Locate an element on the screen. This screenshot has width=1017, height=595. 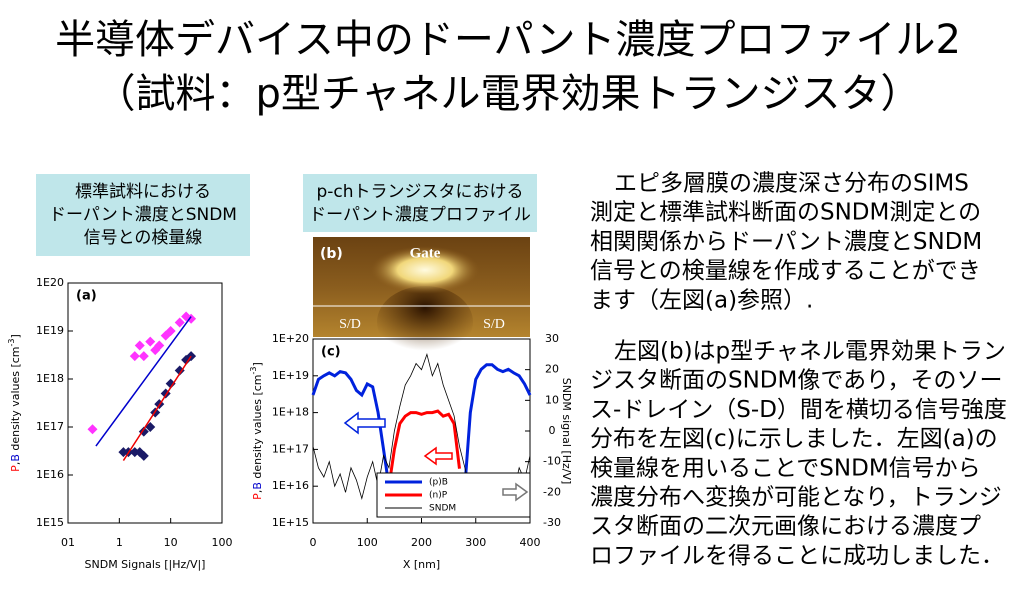
body-line: 測定と標準試料断面のSNDM測定との is located at coordinates (785, 213).